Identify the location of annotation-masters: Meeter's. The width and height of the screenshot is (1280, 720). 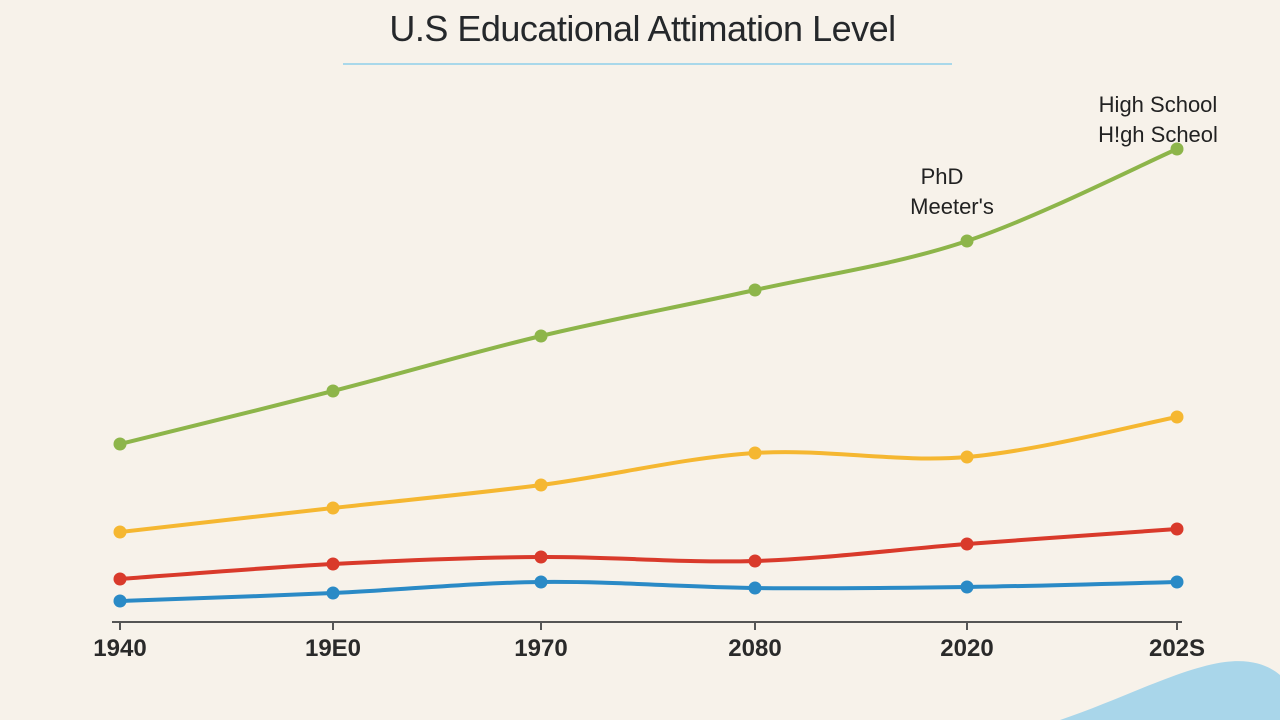
(952, 206).